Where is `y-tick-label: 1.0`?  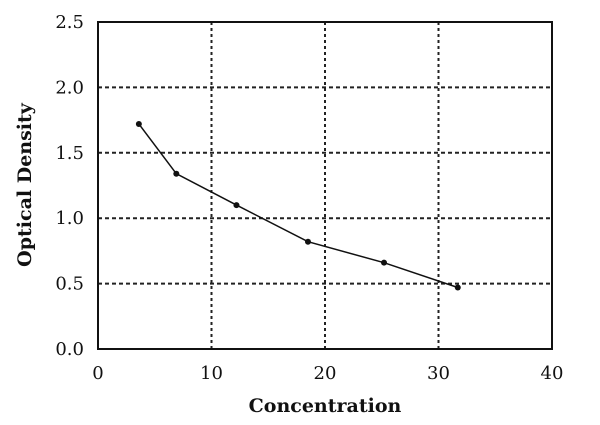 y-tick-label: 1.0 is located at coordinates (69, 218).